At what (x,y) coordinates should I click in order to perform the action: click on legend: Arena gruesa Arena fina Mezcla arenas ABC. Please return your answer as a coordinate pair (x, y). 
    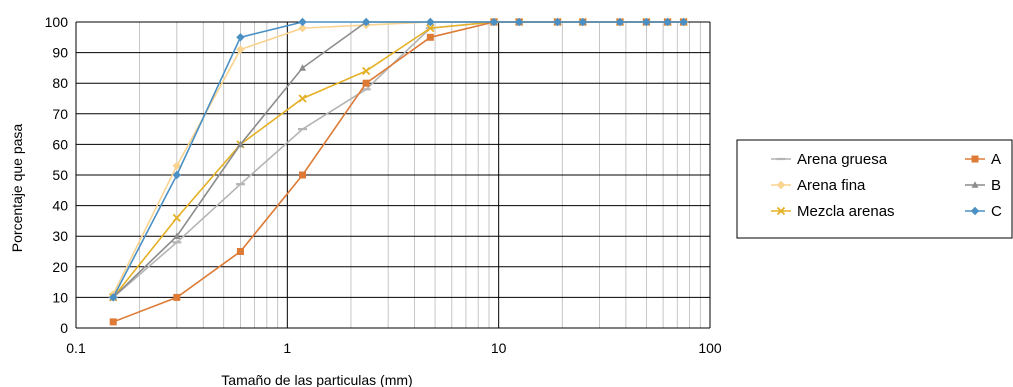
    Looking at the image, I should click on (874, 189).